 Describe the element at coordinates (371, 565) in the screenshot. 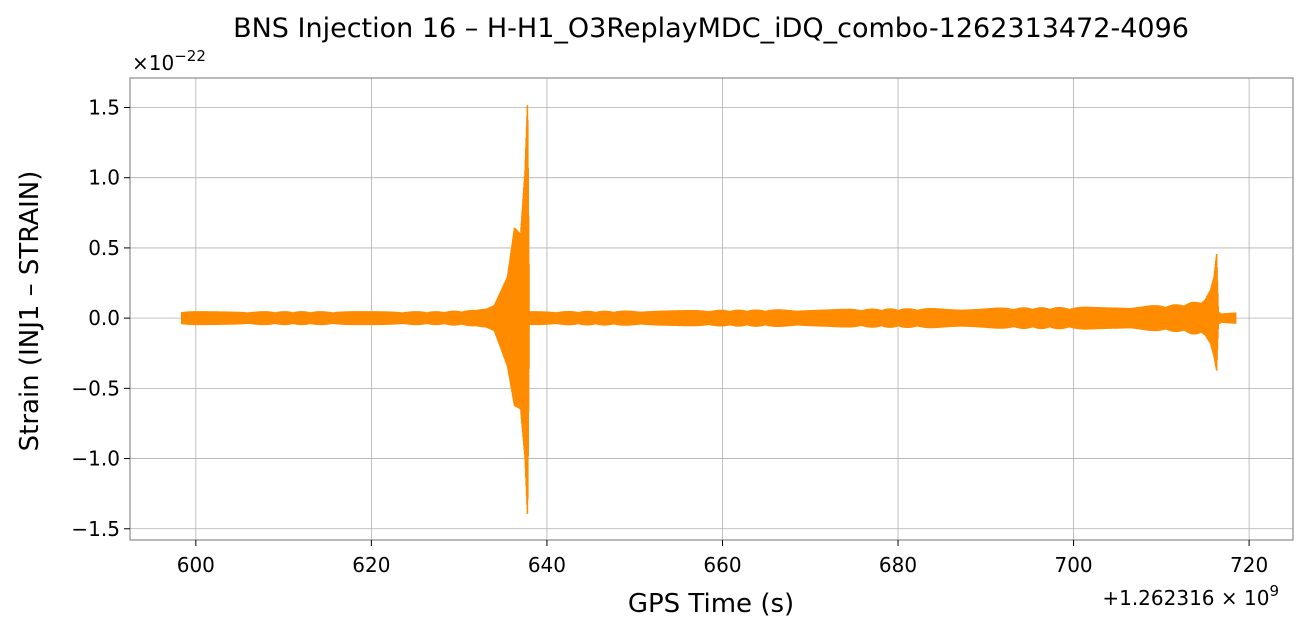

I see `x-tick-label: 620` at that location.